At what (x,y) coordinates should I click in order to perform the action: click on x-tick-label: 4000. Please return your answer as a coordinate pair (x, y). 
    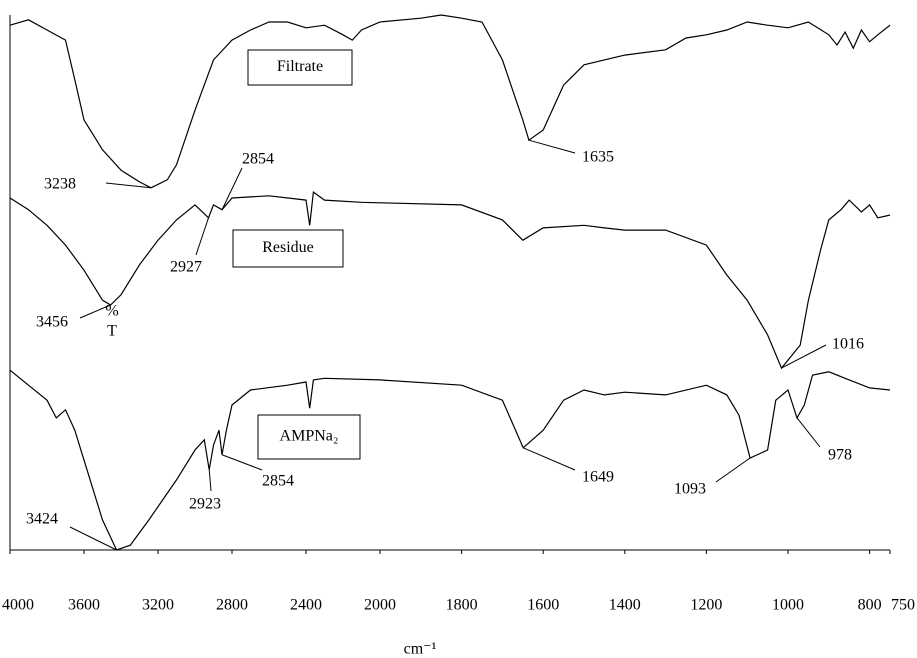
    Looking at the image, I should click on (18, 605).